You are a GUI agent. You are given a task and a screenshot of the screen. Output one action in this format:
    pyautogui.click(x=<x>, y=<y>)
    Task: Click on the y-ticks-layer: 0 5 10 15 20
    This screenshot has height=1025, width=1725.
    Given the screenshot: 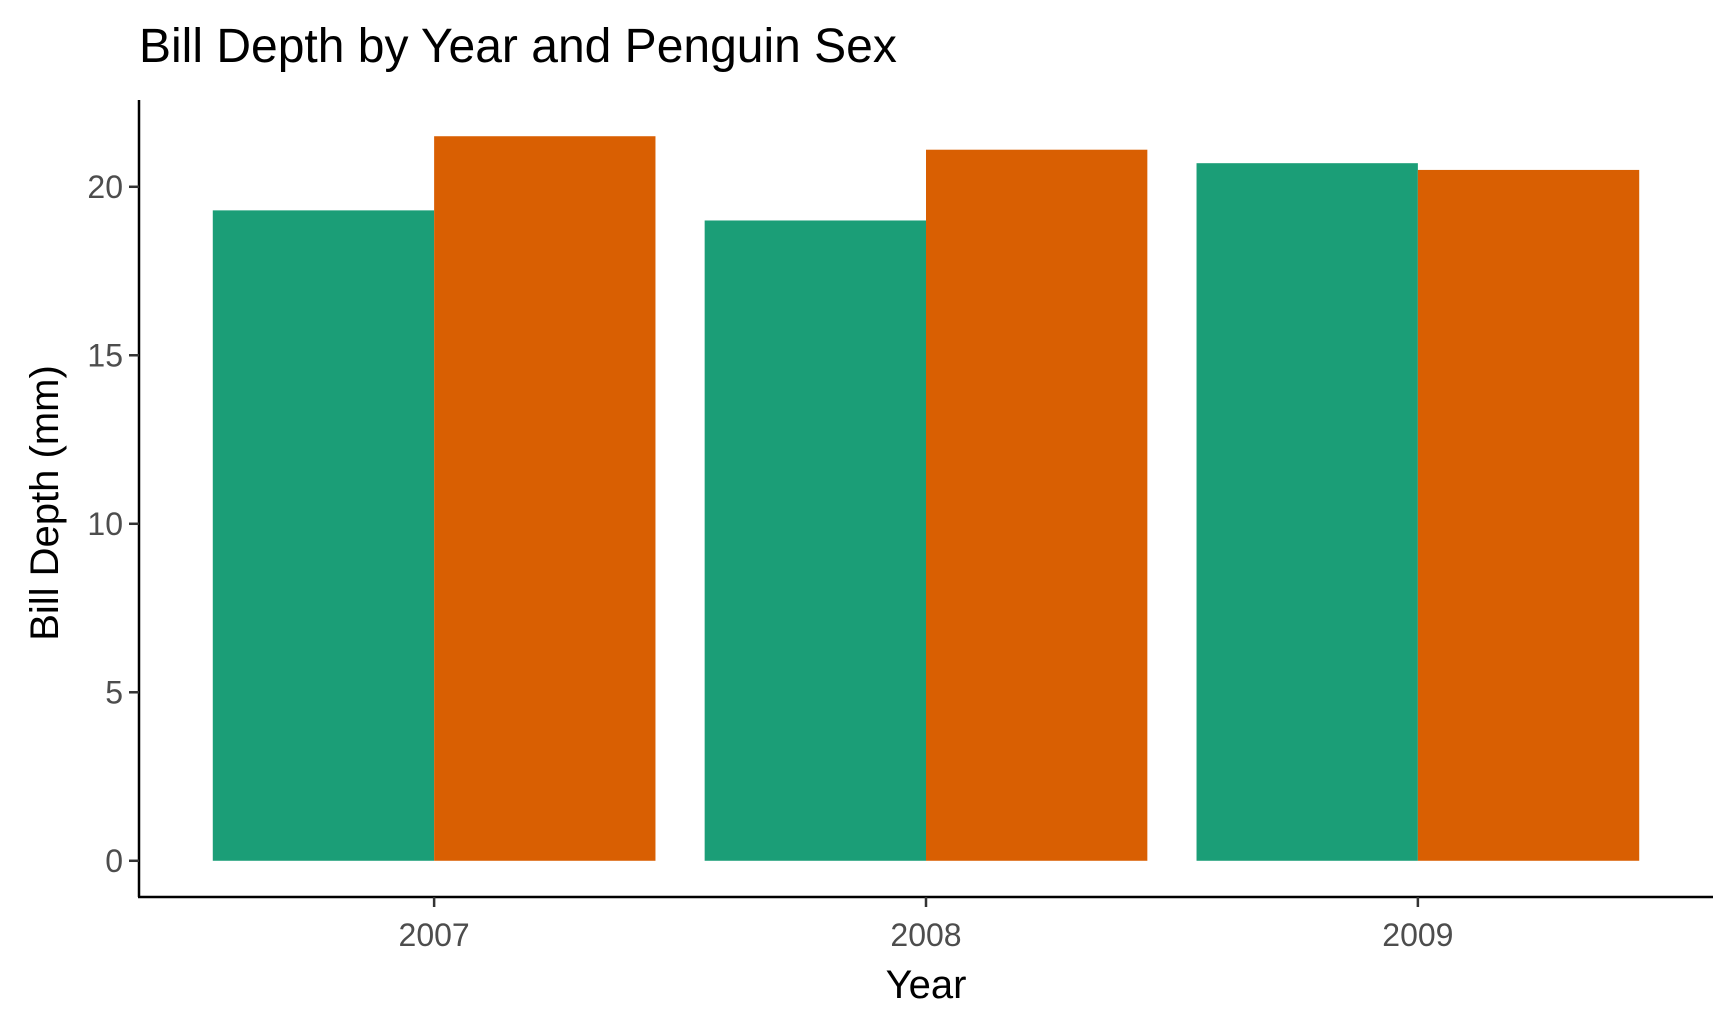 What is the action you would take?
    pyautogui.click(x=113, y=524)
    